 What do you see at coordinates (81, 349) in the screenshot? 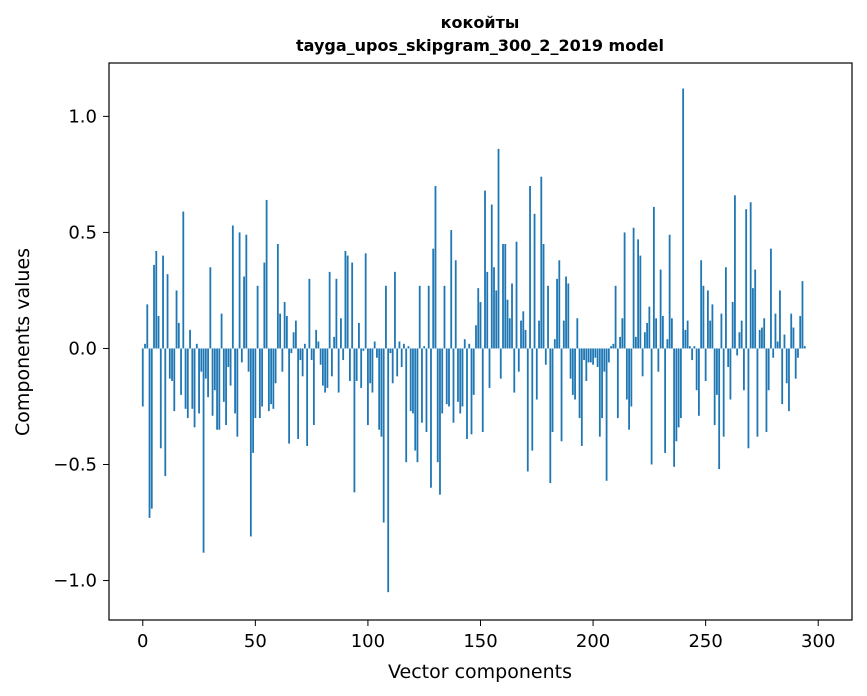
I see `y-axis-ticks: −1.0 −0.5 0.0 0.5 1.0` at bounding box center [81, 349].